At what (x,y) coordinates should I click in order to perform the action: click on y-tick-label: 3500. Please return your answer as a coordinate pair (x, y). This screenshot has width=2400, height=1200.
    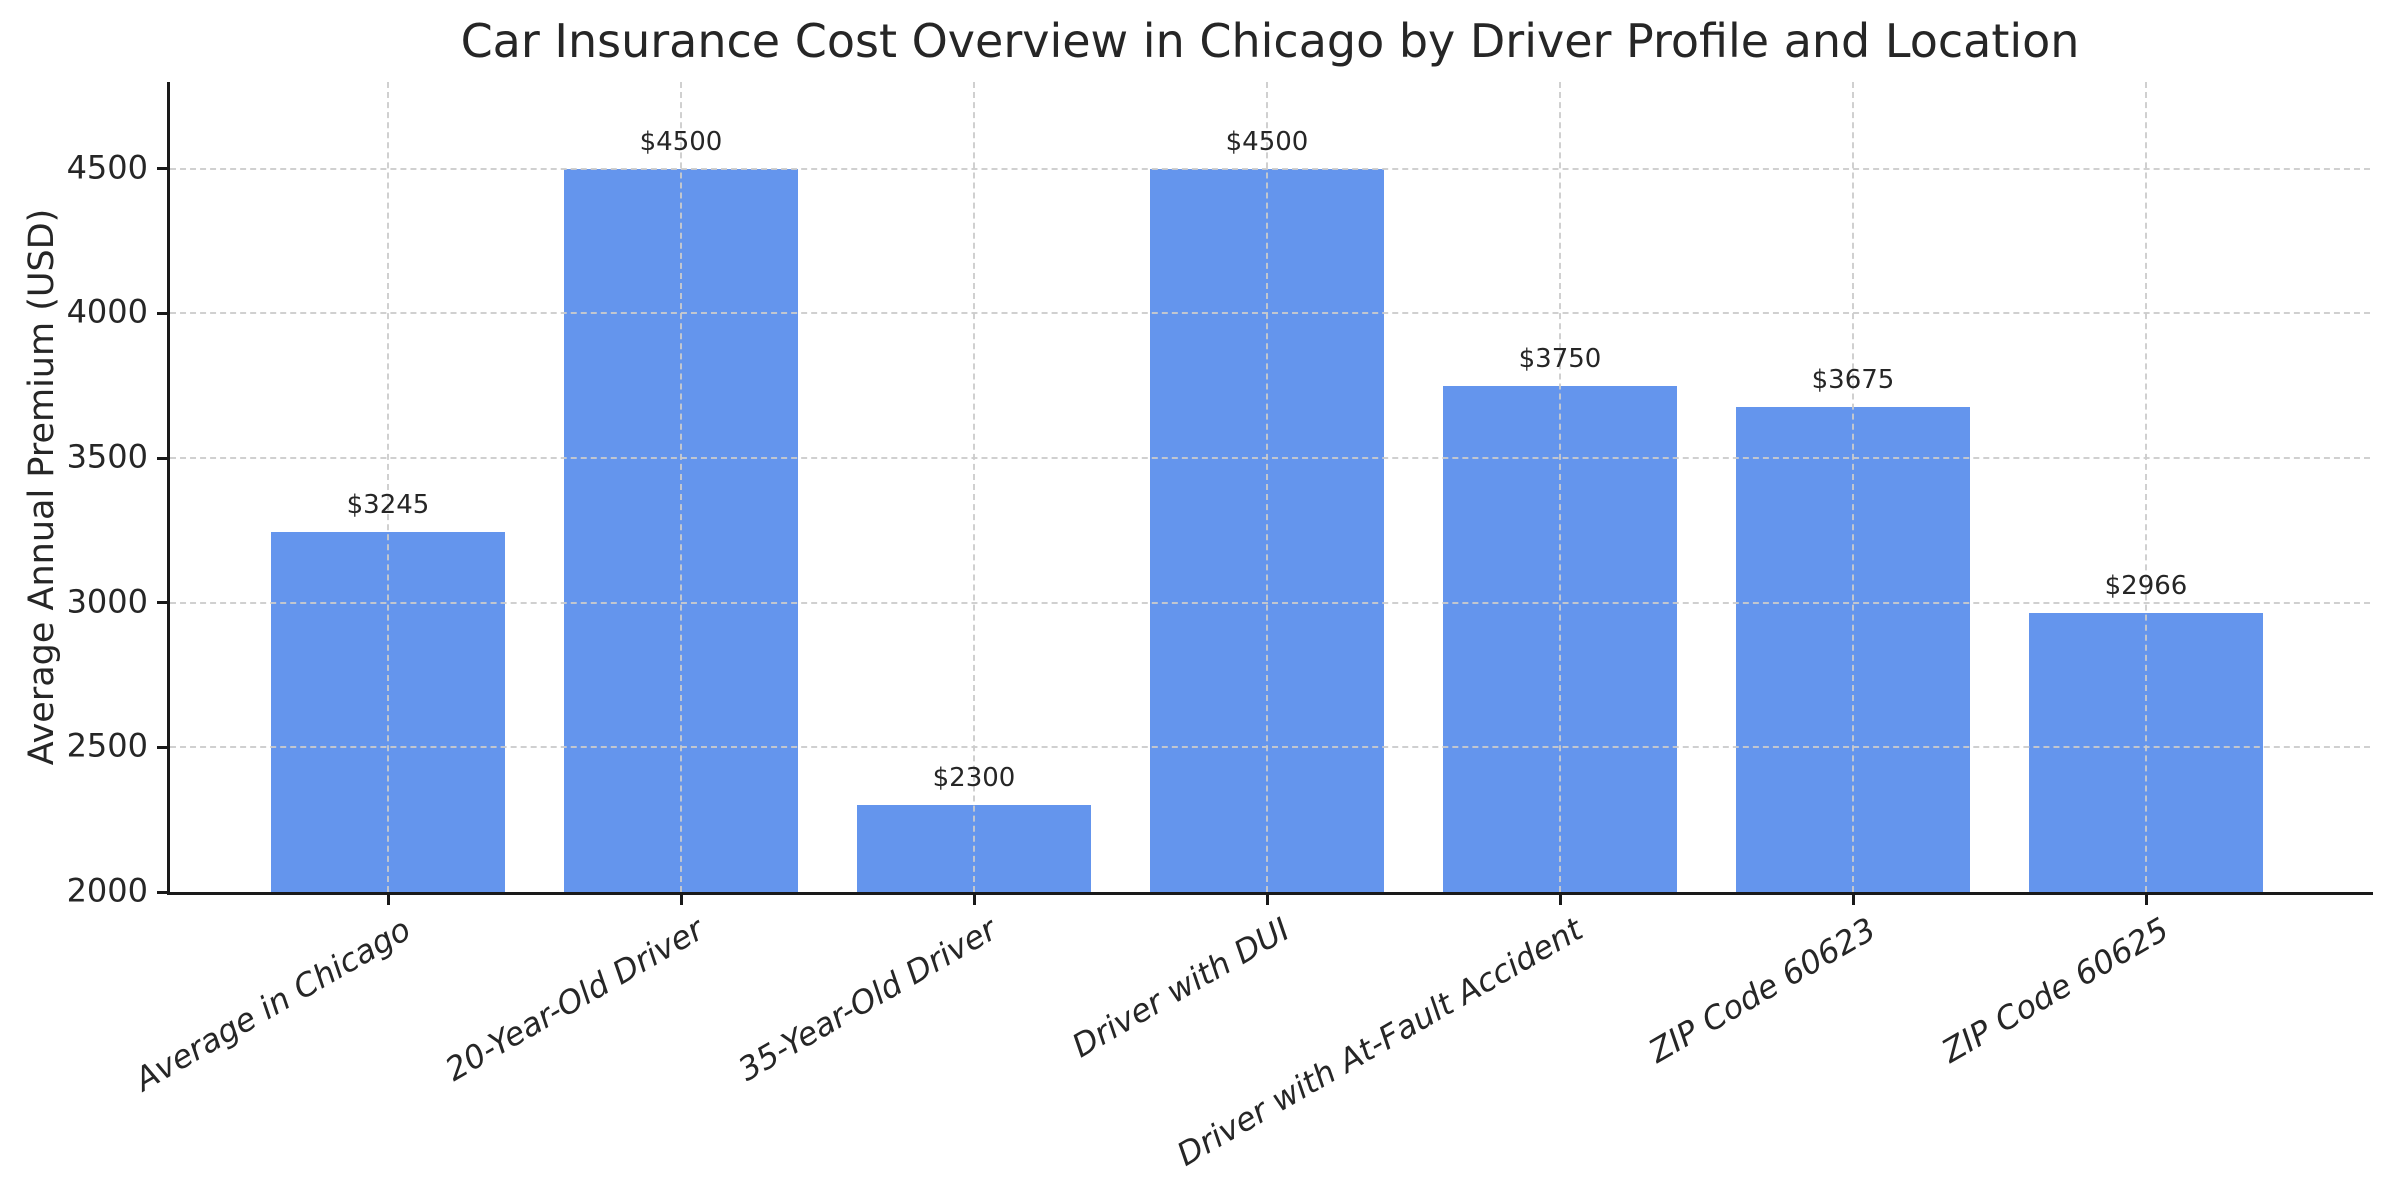
    Looking at the image, I should click on (107, 456).